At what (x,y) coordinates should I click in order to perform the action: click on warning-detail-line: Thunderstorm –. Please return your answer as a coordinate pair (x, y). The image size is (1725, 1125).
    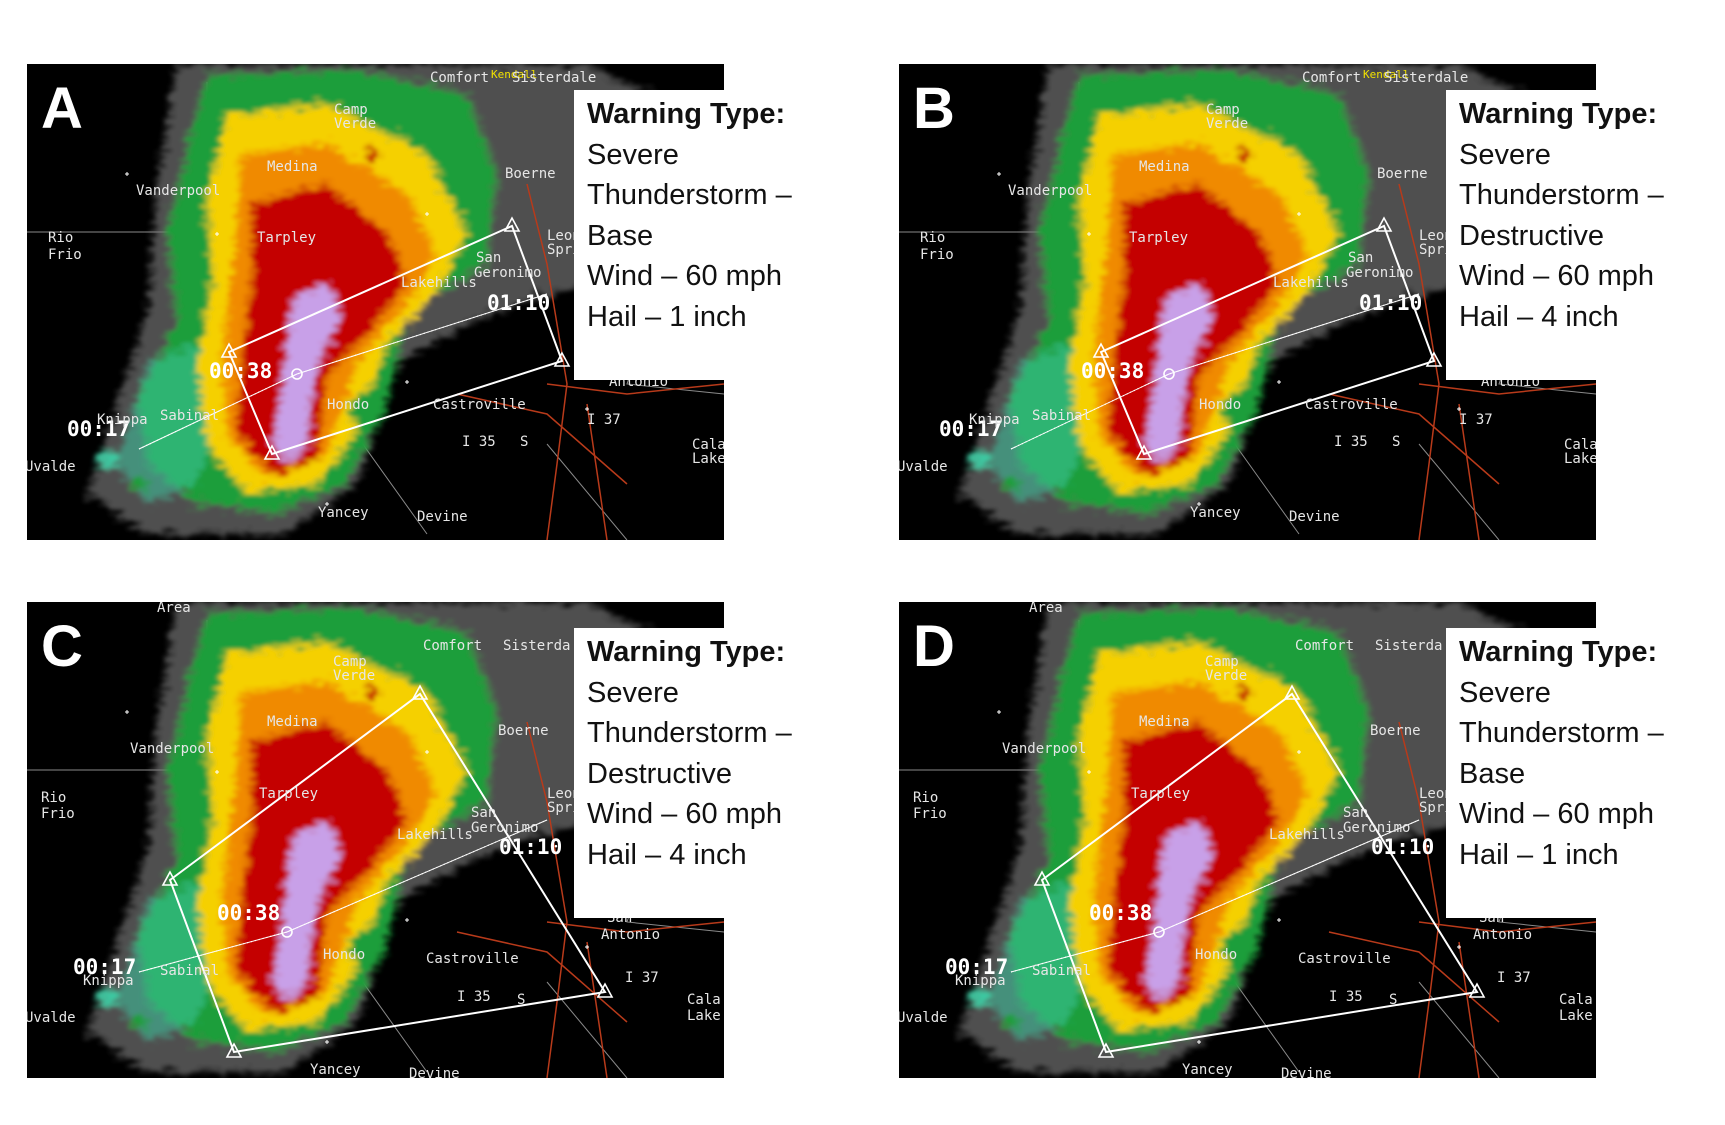
    Looking at the image, I should click on (1561, 733).